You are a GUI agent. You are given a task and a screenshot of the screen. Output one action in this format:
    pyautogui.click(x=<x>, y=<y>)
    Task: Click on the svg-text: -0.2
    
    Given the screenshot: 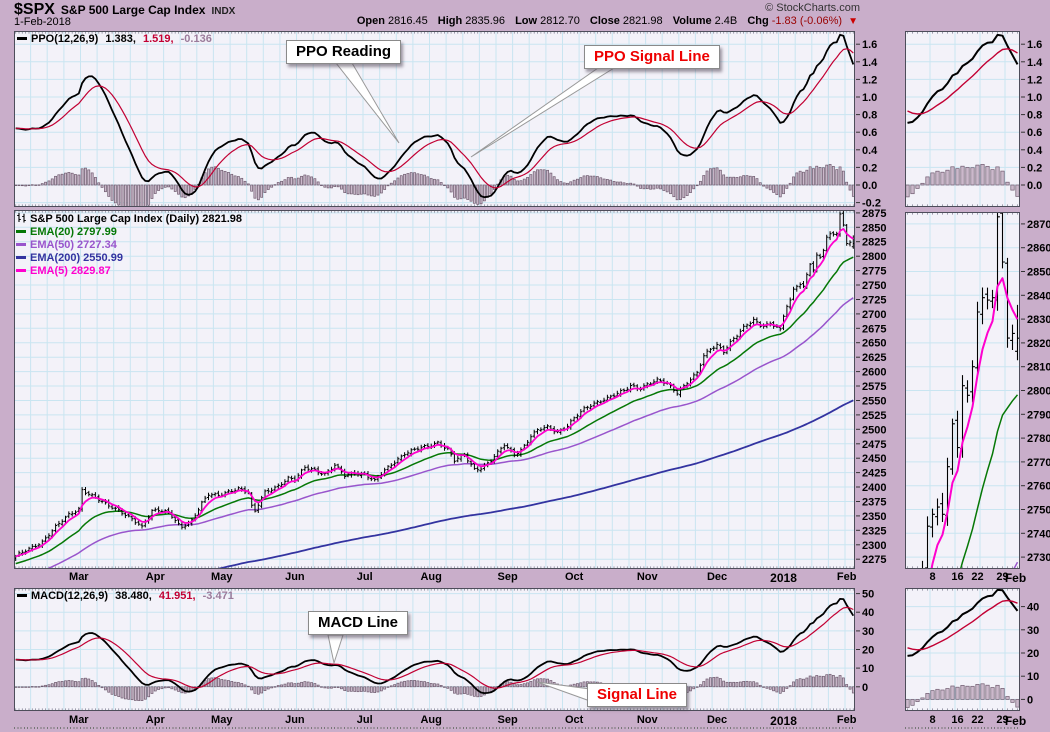 What is the action you would take?
    pyautogui.click(x=871, y=204)
    